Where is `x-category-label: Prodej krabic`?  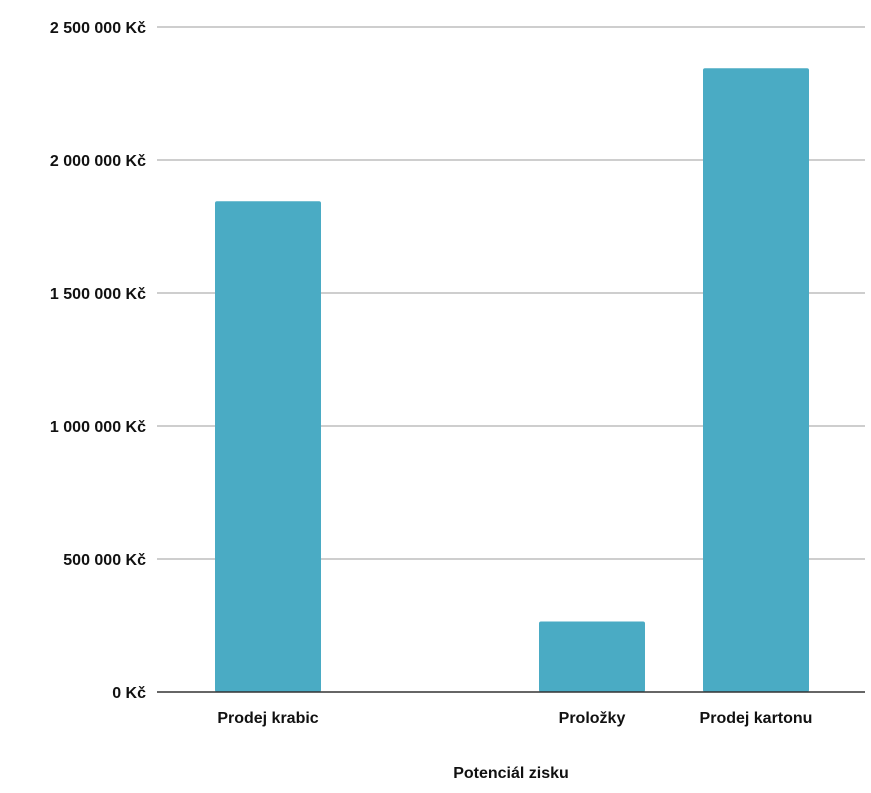
x-category-label: Prodej krabic is located at coordinates (267, 718).